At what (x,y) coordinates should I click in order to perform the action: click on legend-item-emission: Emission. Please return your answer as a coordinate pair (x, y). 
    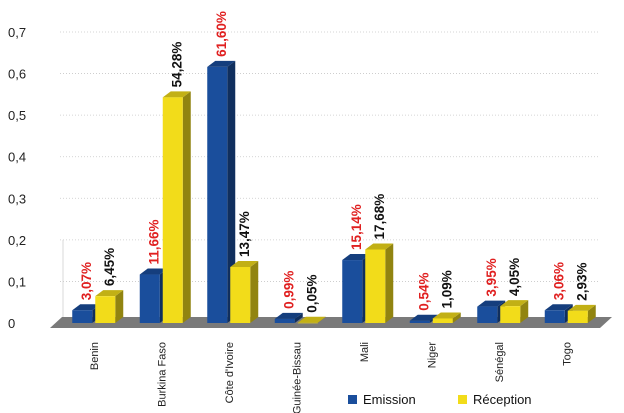
    Looking at the image, I should click on (382, 399).